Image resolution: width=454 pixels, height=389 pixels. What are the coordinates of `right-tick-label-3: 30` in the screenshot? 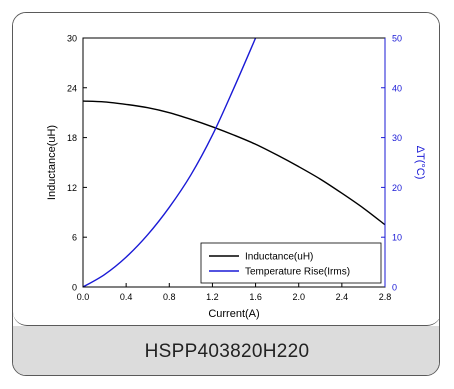 It's located at (397, 138).